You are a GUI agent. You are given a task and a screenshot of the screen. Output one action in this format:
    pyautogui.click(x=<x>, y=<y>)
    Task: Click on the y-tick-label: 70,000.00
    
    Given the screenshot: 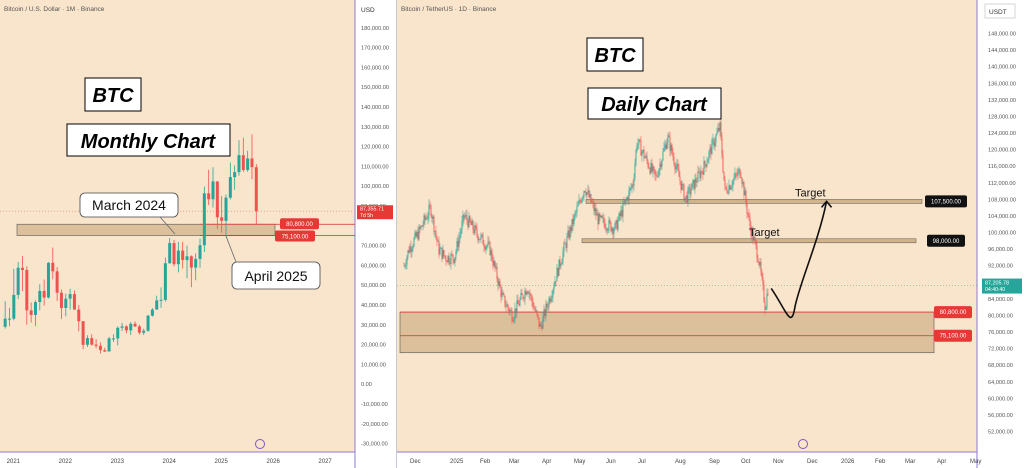 What is the action you would take?
    pyautogui.click(x=373, y=247)
    